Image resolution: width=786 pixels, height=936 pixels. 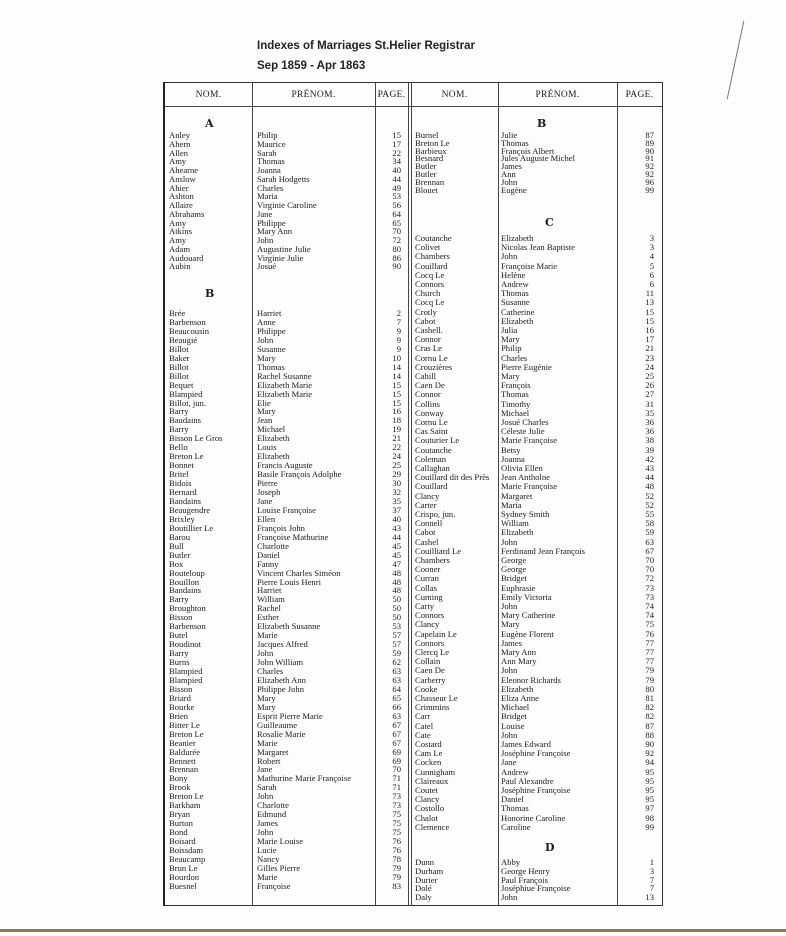 I want to click on entry-nom: Carberry, so click(x=430, y=679).